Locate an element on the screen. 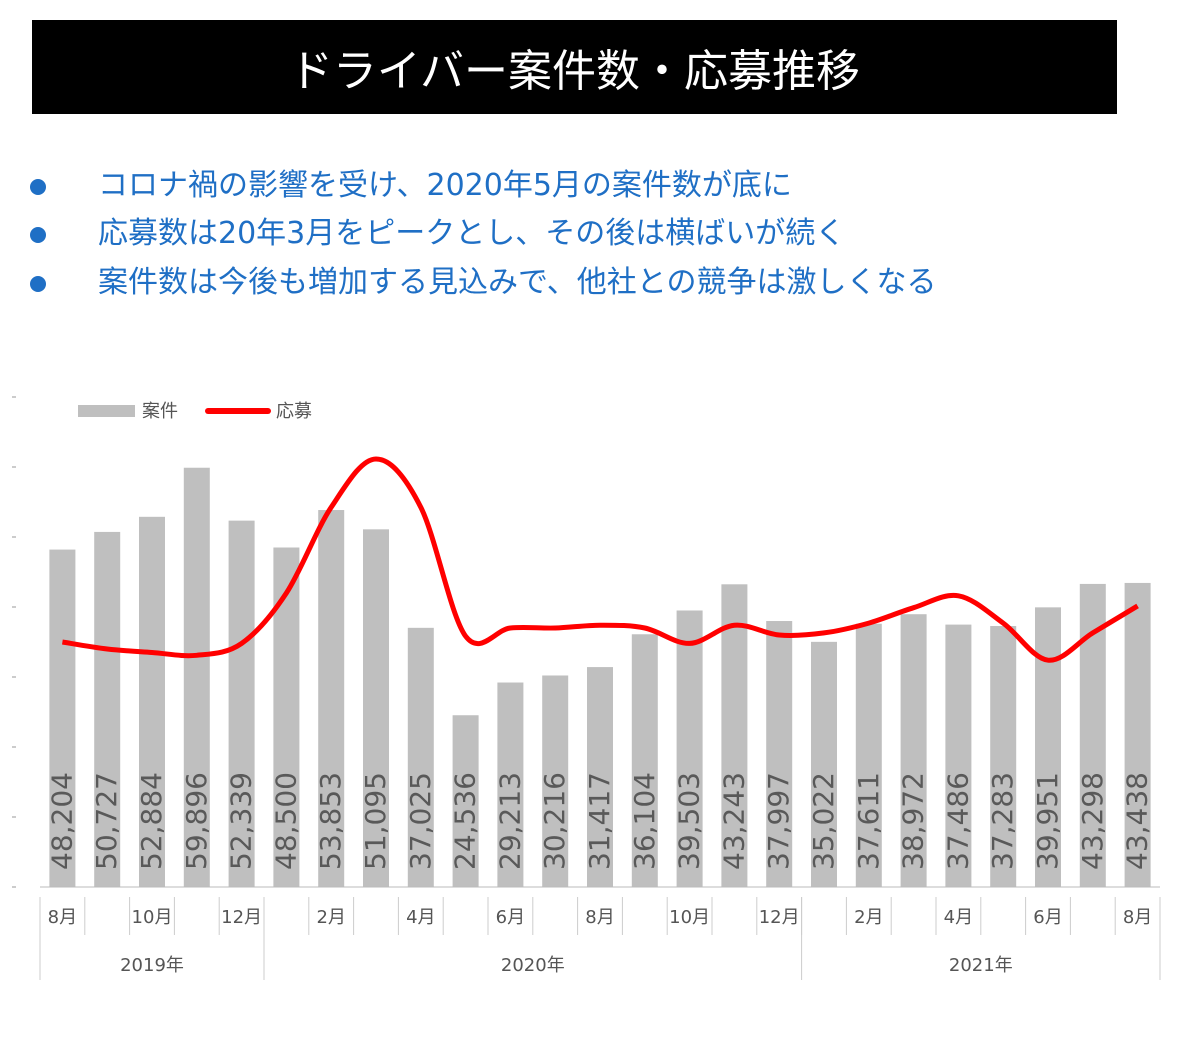 The width and height of the screenshot is (1200, 1048). value-label: 38,972 is located at coordinates (913, 821).